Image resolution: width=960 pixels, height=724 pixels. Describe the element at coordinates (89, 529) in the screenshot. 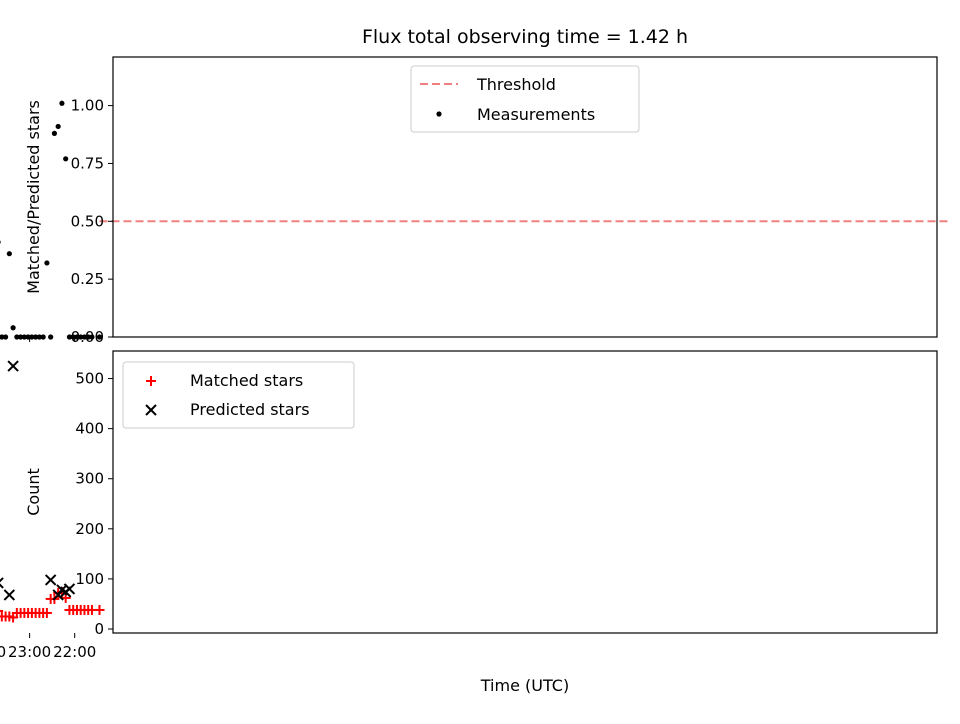

I see `y-tick-label: 200` at that location.